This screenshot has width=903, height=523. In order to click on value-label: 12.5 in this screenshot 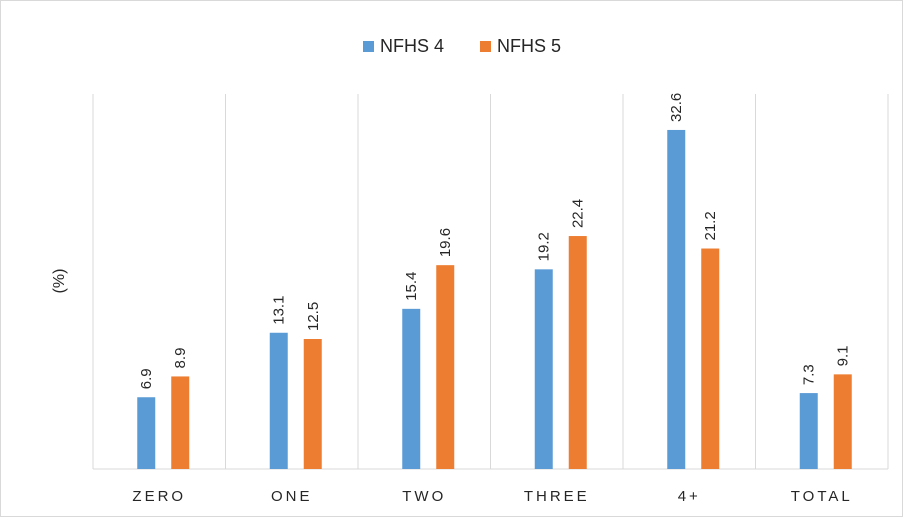, I will do `click(313, 316)`.